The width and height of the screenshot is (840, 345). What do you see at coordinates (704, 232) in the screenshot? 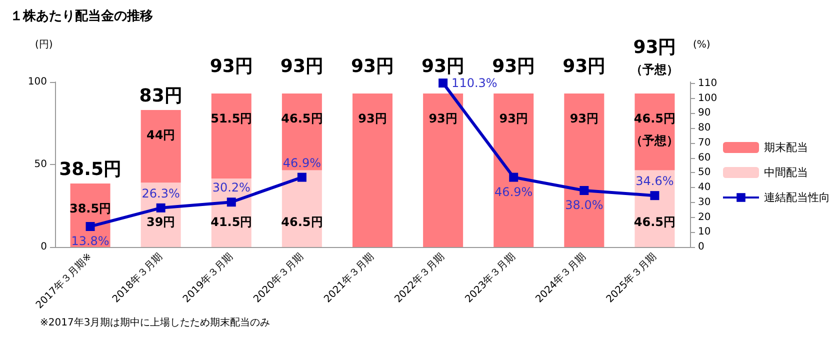
I see `y2-tick-label: 10` at bounding box center [704, 232].